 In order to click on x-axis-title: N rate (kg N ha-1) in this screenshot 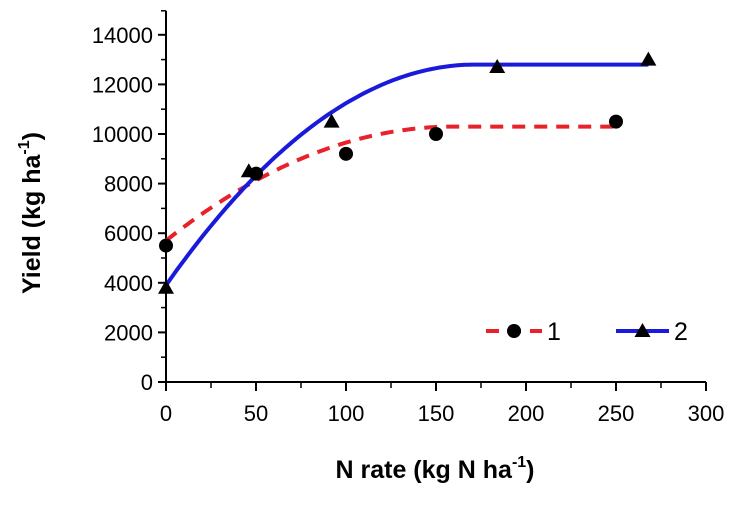, I will do `click(435, 469)`.